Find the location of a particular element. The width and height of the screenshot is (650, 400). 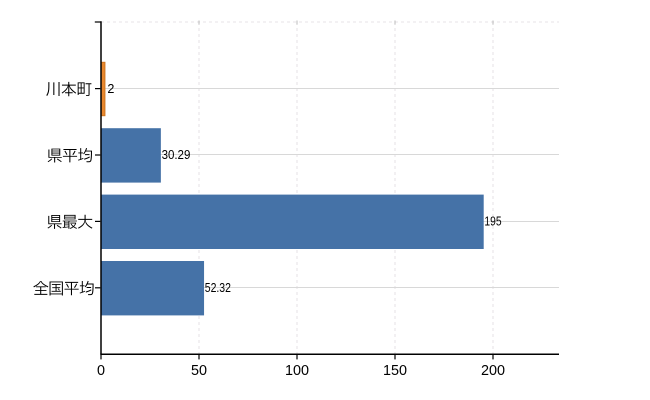

svg-text: 2 is located at coordinates (110, 89).